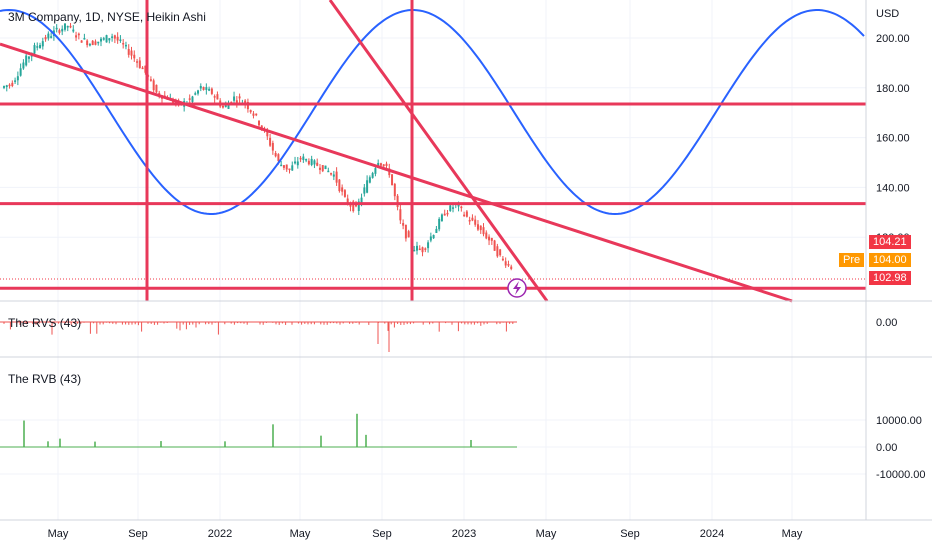 The width and height of the screenshot is (932, 550). I want to click on rvb-label: The RVB (43), so click(45, 379).